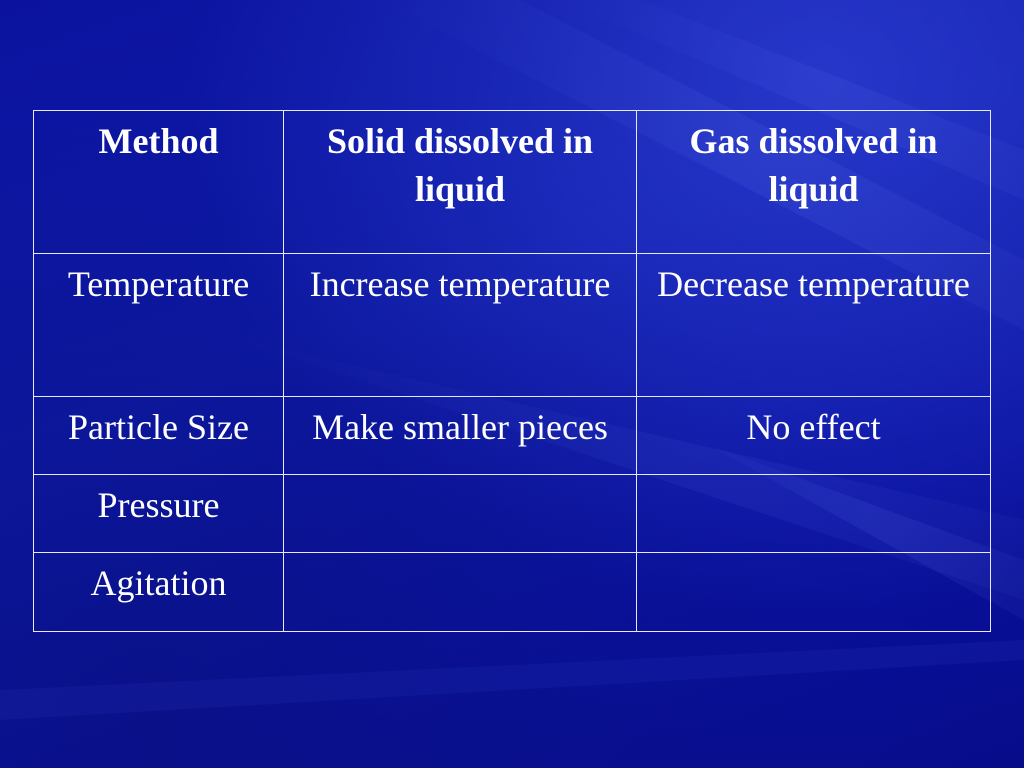 The width and height of the screenshot is (1024, 768). What do you see at coordinates (813, 182) in the screenshot?
I see `header-gas-dissolved: Gas dissolved in liquid` at bounding box center [813, 182].